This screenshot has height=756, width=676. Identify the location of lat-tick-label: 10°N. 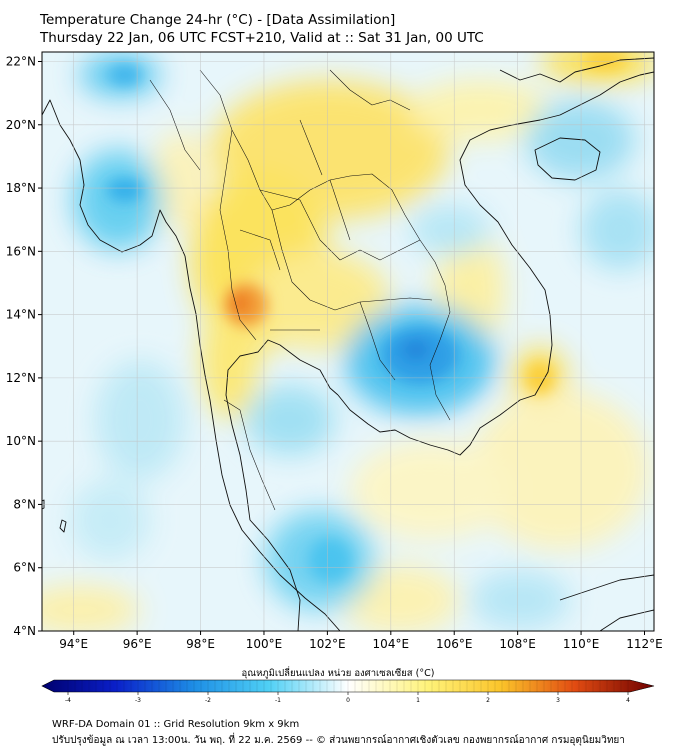
(21, 441).